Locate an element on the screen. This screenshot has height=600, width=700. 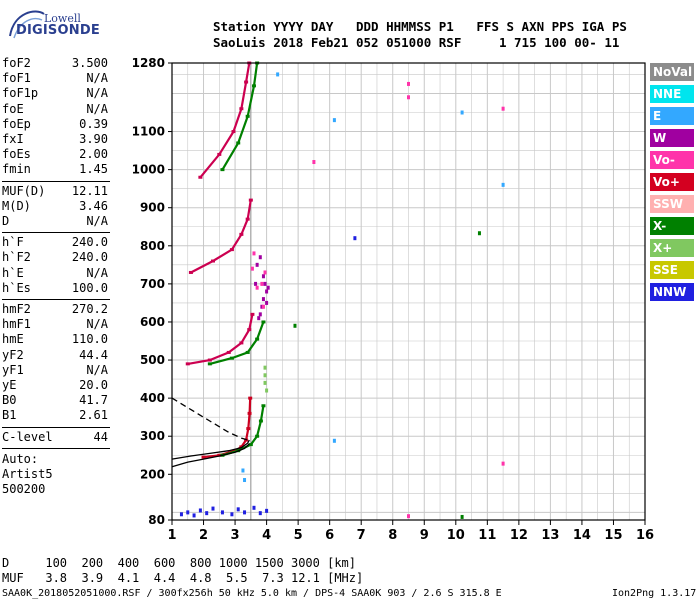
param-key: h`Es is located at coordinates (16, 287).